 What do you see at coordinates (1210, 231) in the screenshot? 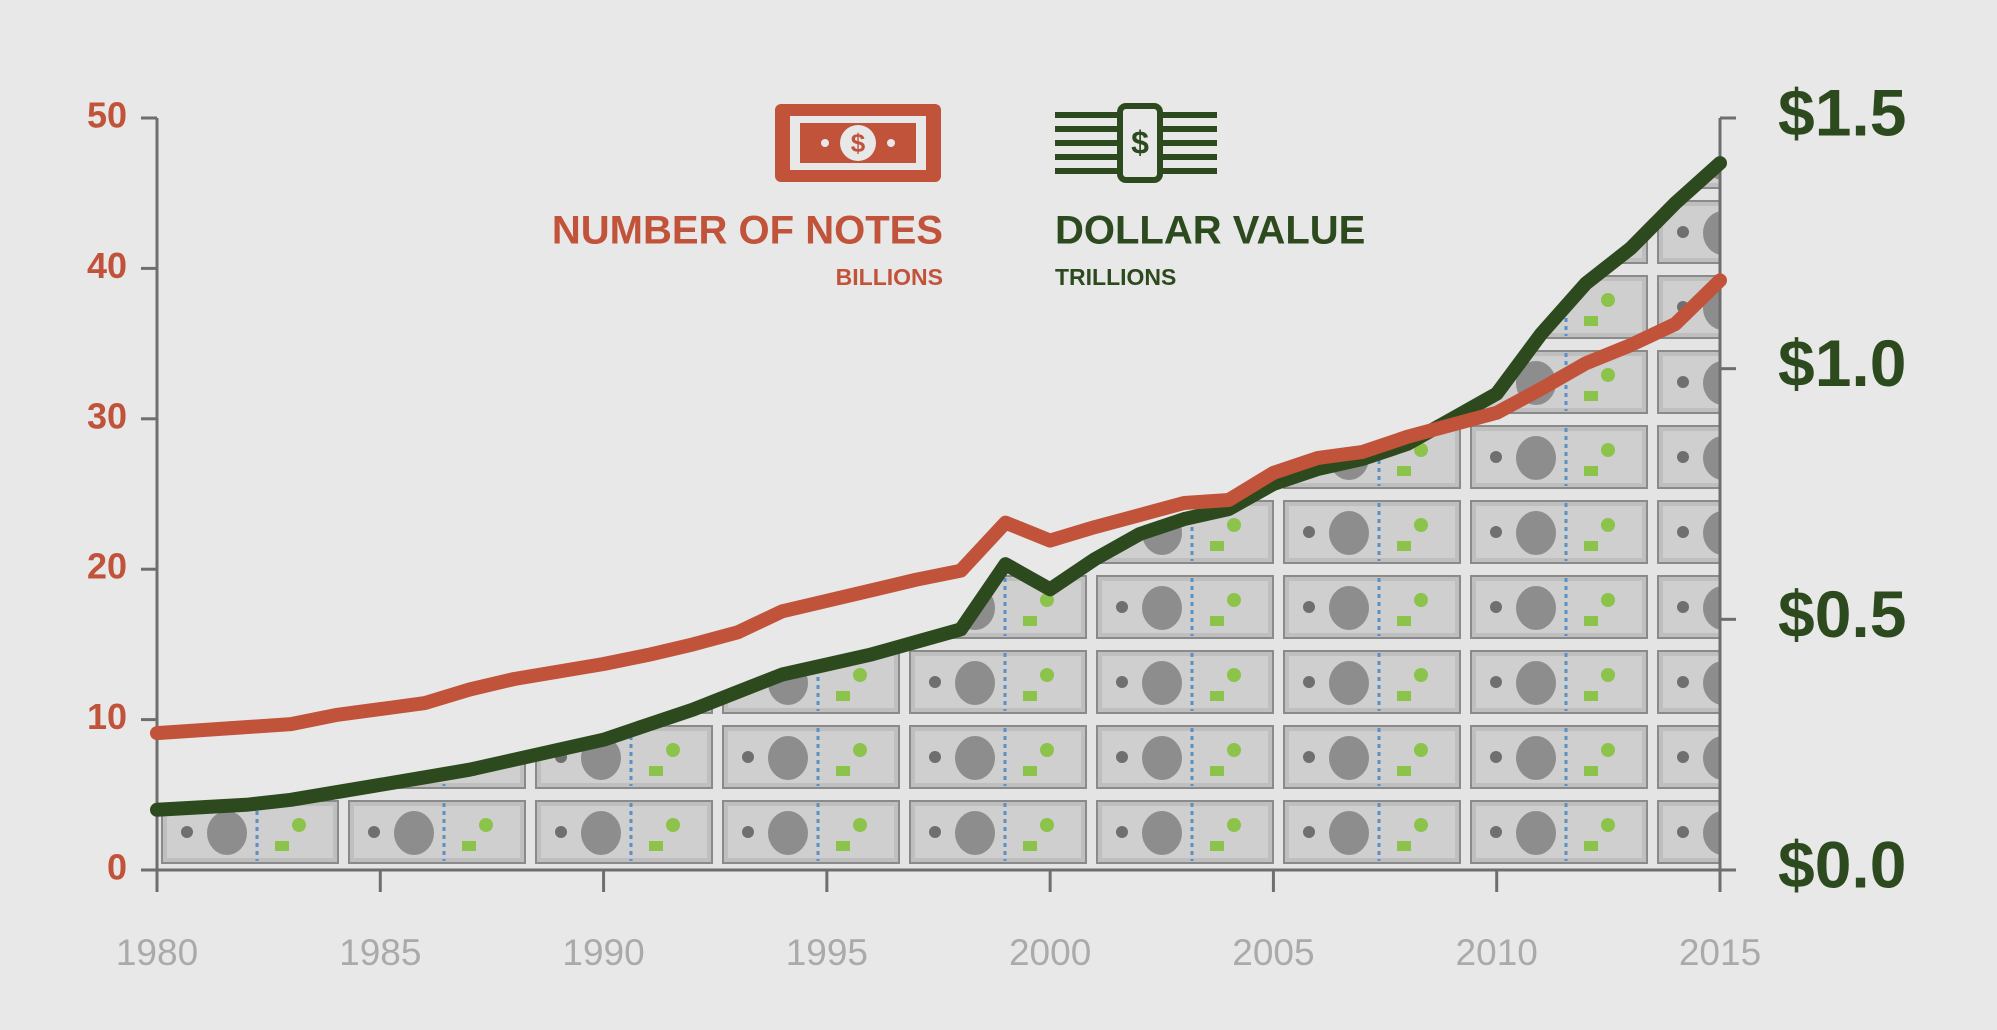
I see `legend-label: DOLLAR VALUE` at bounding box center [1210, 231].